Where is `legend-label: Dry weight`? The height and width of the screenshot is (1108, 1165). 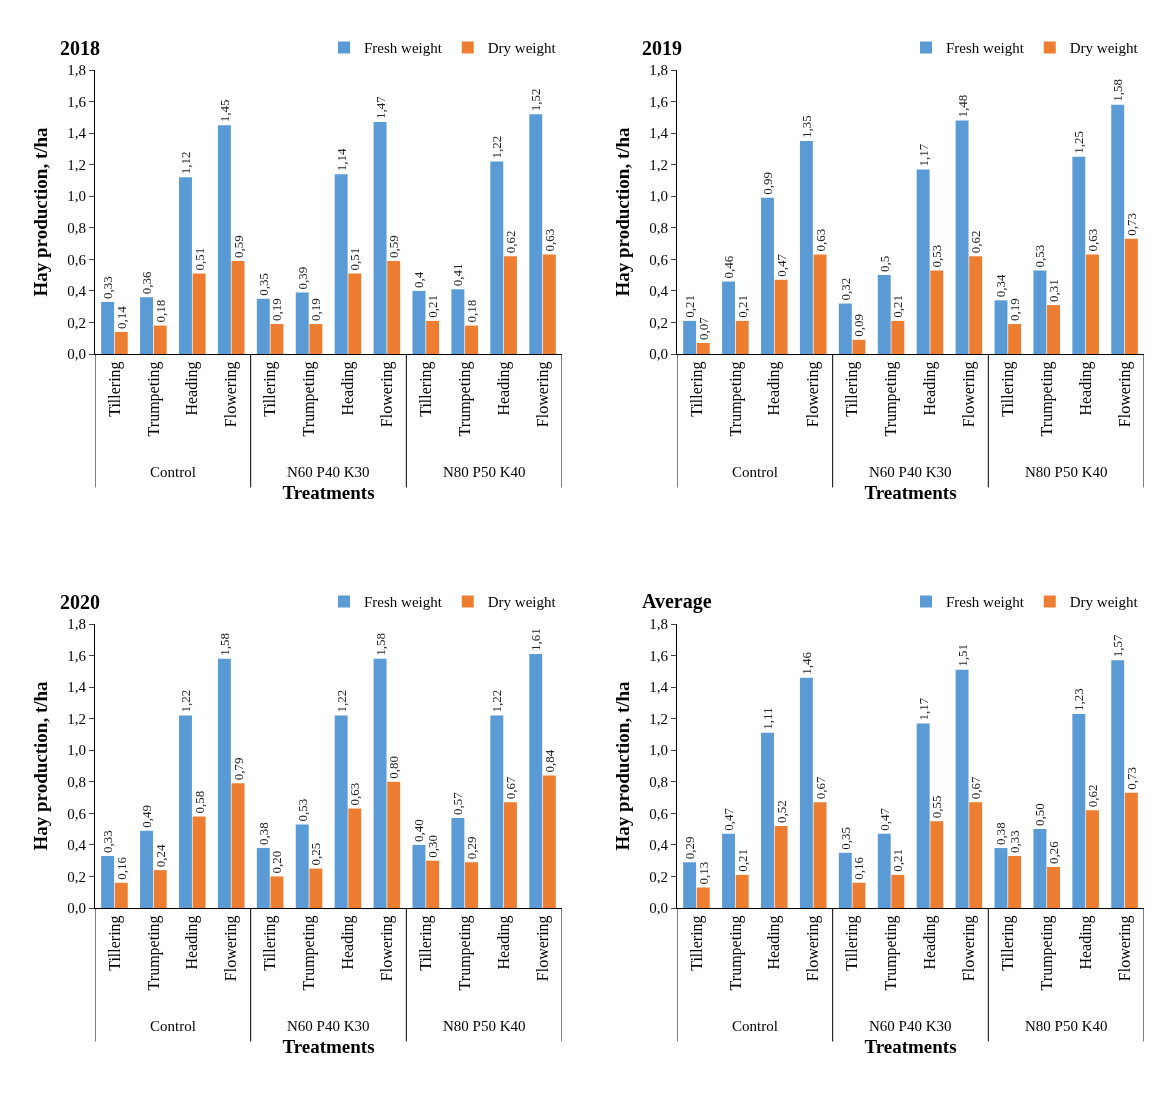
legend-label: Dry weight is located at coordinates (1104, 602).